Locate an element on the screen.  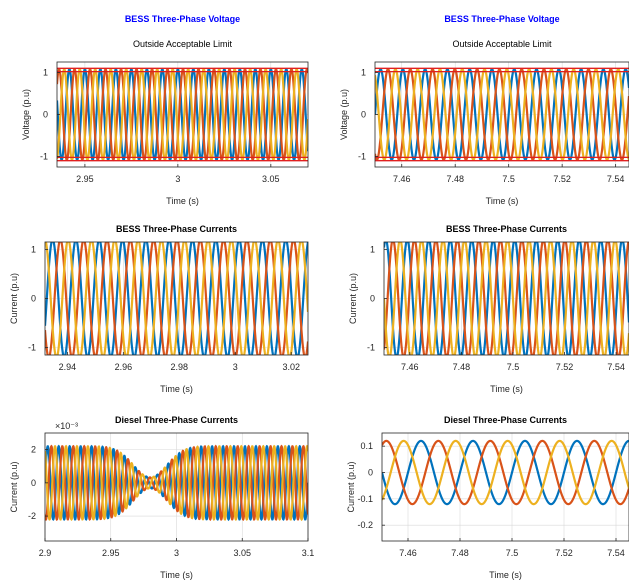
x-tick-label: 2.9 is located at coordinates (45, 553).